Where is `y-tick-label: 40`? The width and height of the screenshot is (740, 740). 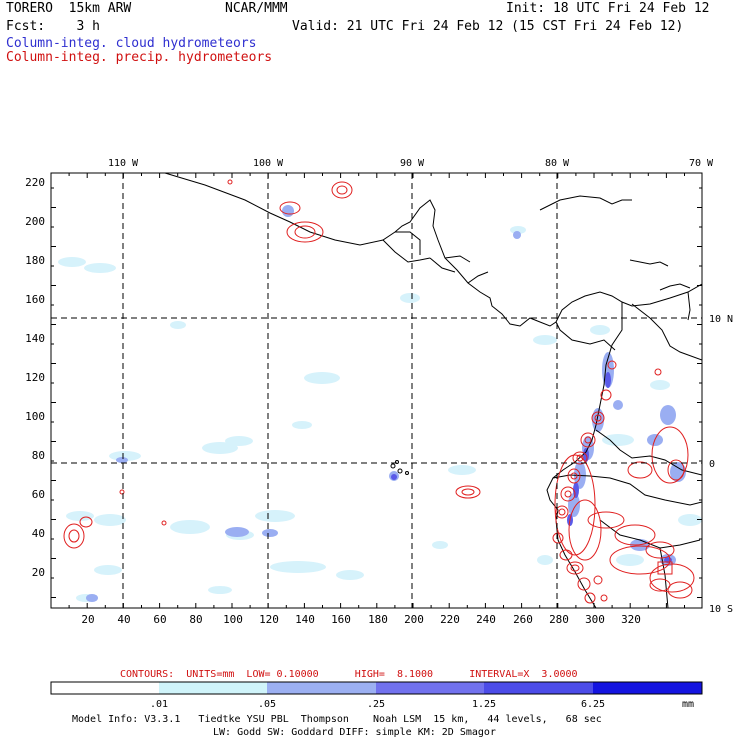 y-tick-label: 40 is located at coordinates (38, 533).